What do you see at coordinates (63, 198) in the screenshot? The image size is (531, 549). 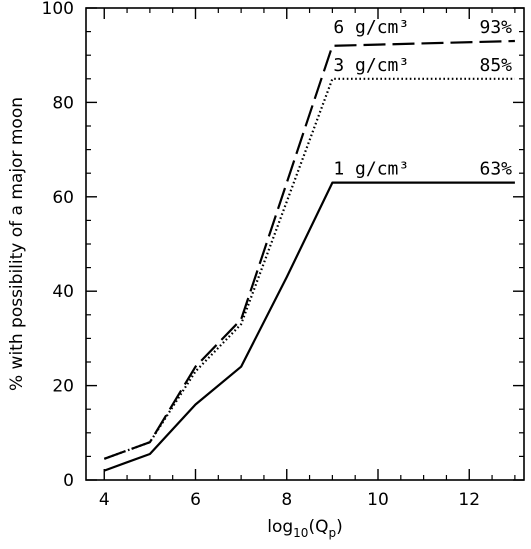 I see `y-tick-label: 60` at bounding box center [63, 198].